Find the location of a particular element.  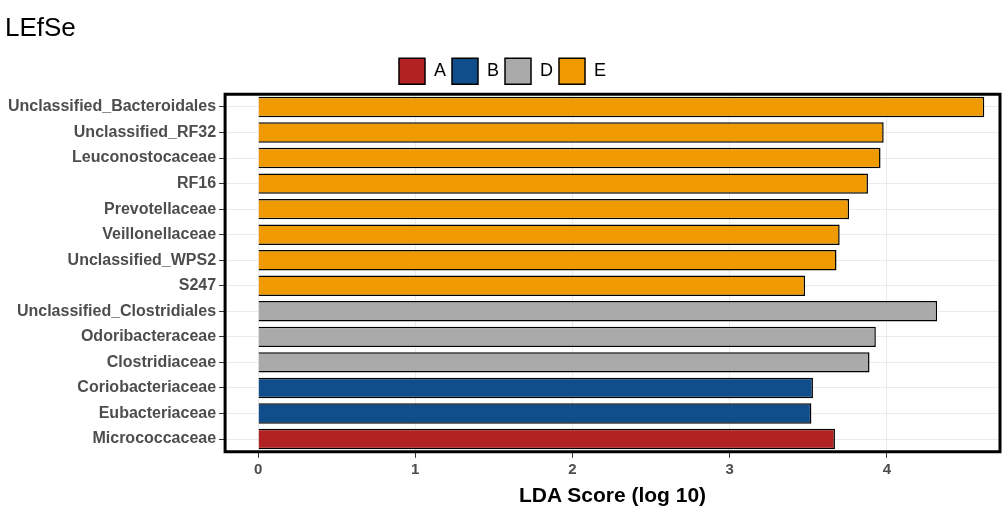

y-tick-label: Leuconostocaceae is located at coordinates (144, 157).